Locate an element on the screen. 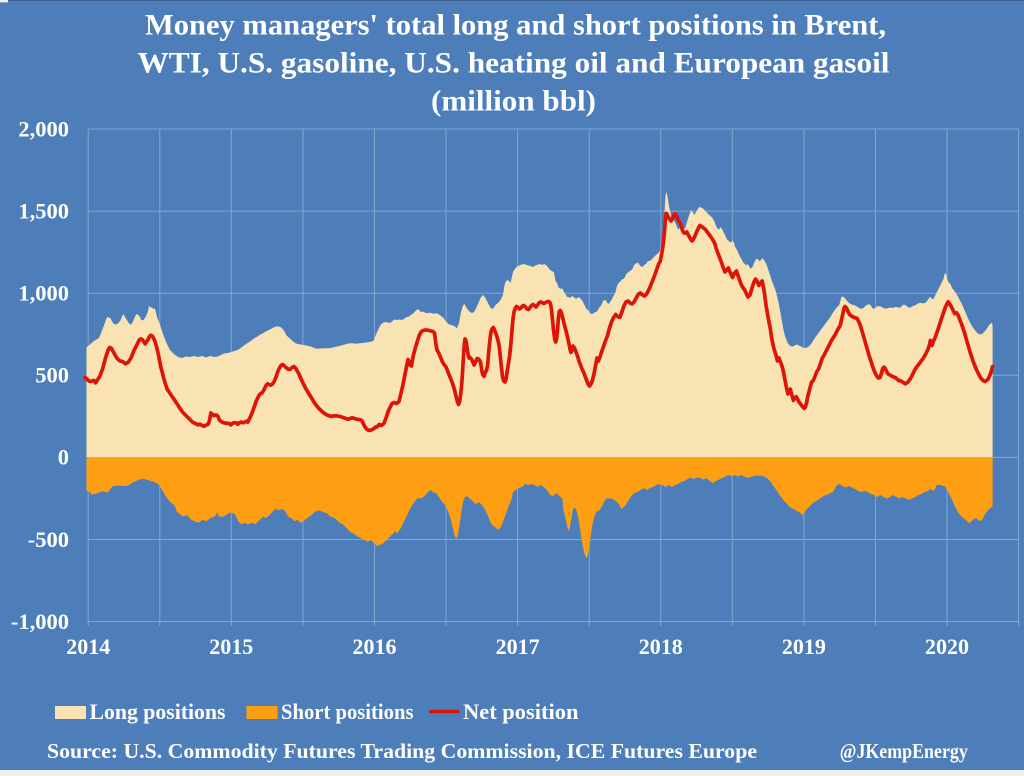 The width and height of the screenshot is (1024, 776). svg-text: Short positions is located at coordinates (347, 711).